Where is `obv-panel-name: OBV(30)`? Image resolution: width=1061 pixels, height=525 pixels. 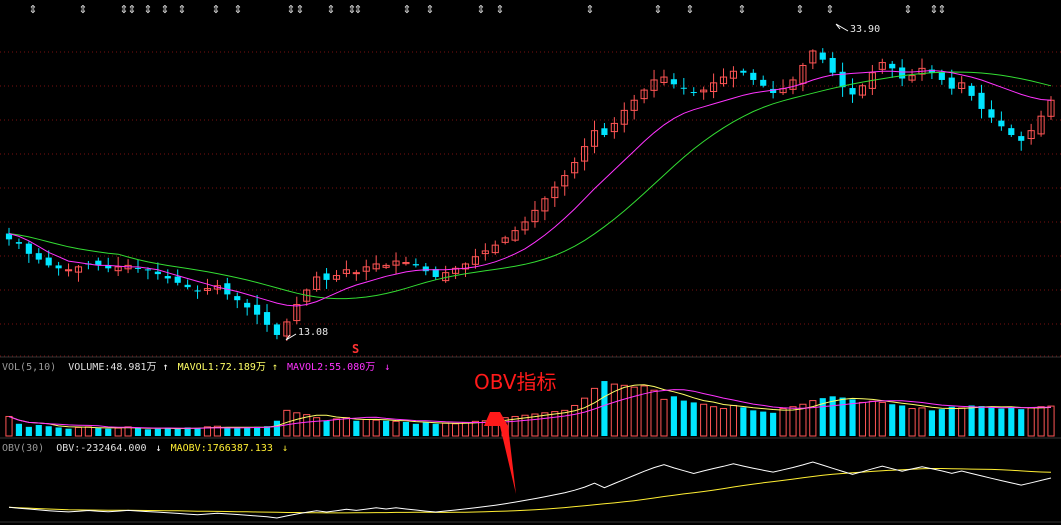 obv-panel-name: OBV(30) is located at coordinates (23, 448).